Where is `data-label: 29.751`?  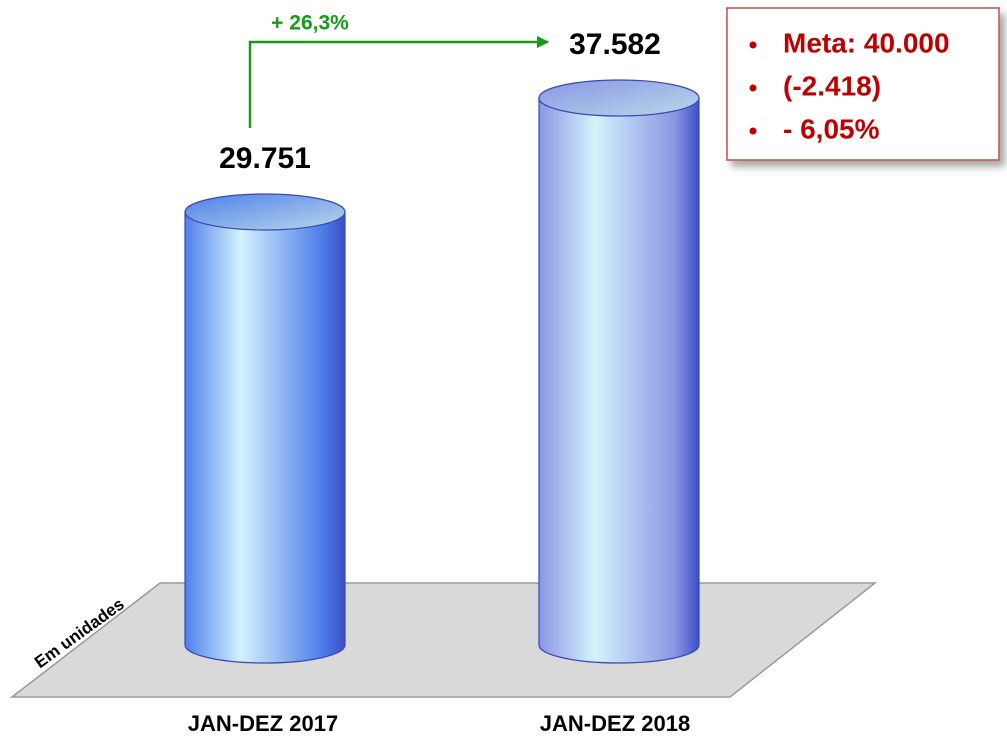
data-label: 29.751 is located at coordinates (265, 158).